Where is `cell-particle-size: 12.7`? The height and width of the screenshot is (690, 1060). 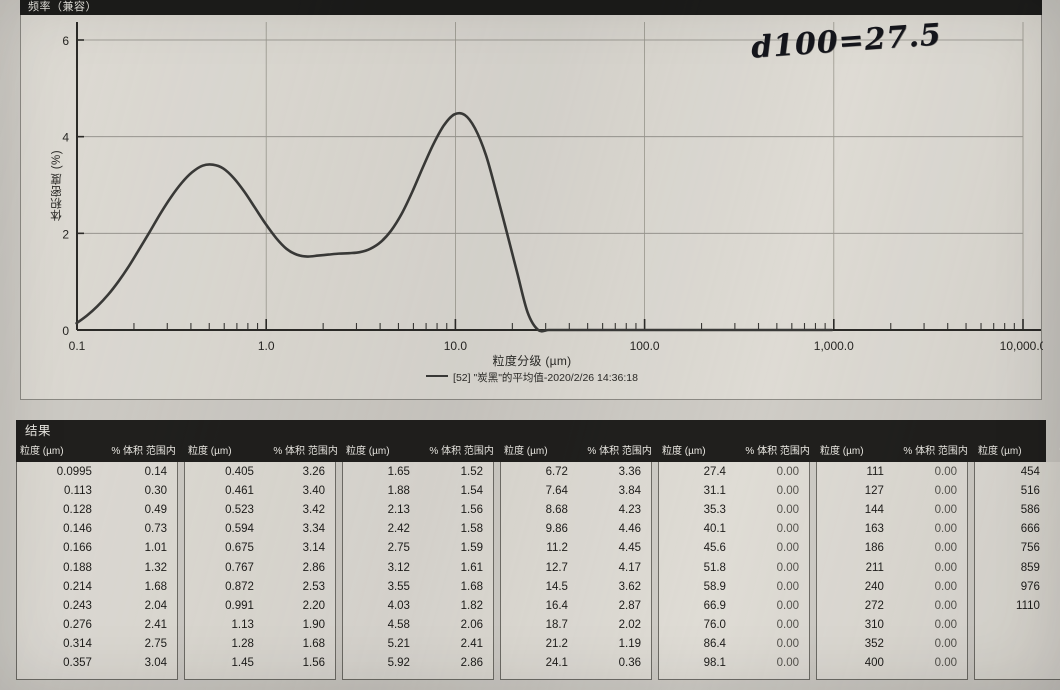 cell-particle-size: 12.7 is located at coordinates (556, 567).